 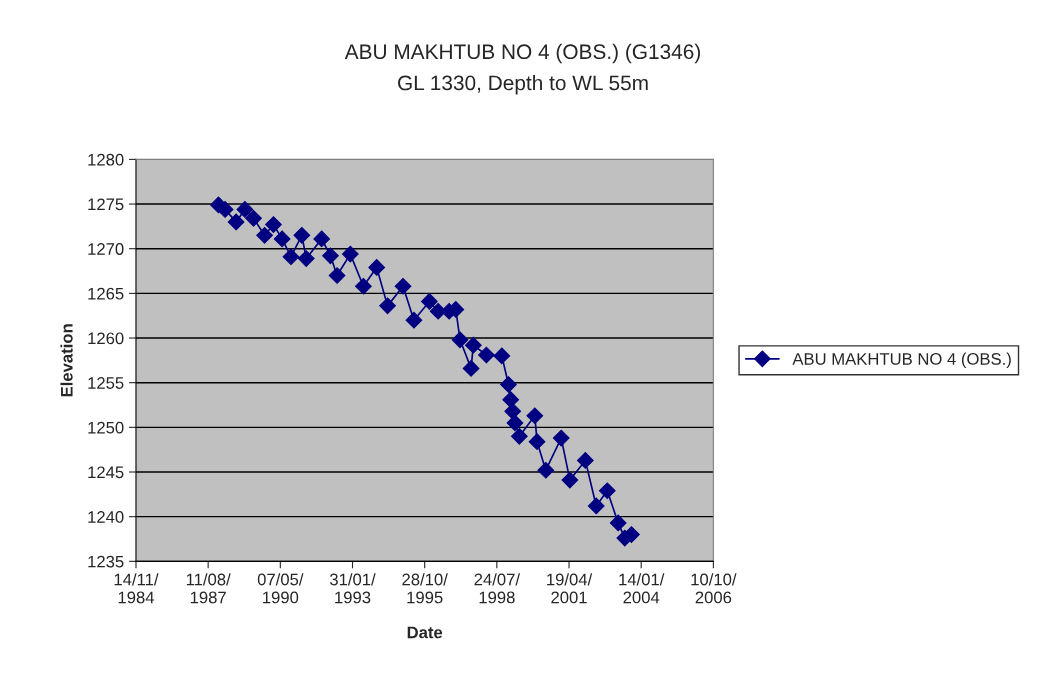 What do you see at coordinates (106, 517) in the screenshot?
I see `y-tick-label: 1240` at bounding box center [106, 517].